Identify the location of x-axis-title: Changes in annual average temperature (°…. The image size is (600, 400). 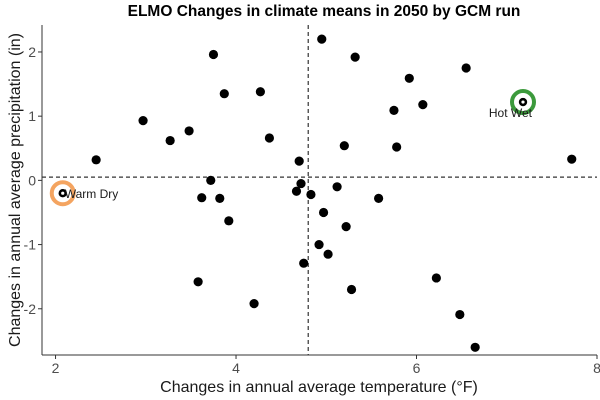
(319, 387).